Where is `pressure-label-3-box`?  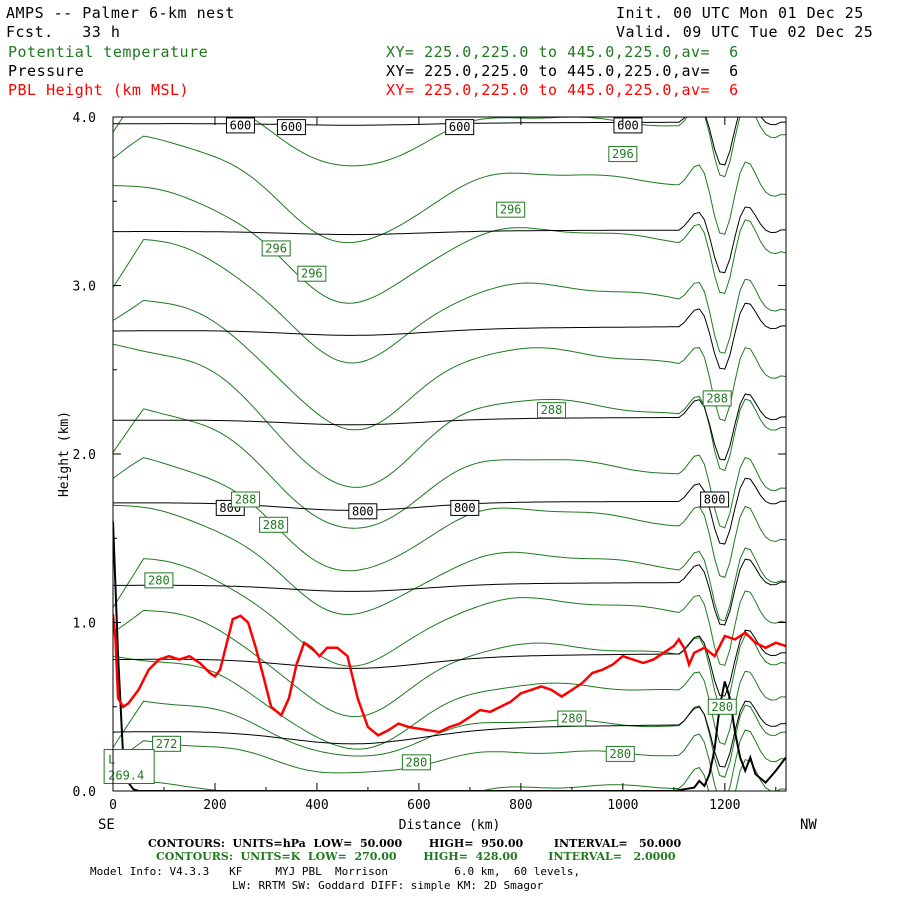 pressure-label-3-box is located at coordinates (628, 125).